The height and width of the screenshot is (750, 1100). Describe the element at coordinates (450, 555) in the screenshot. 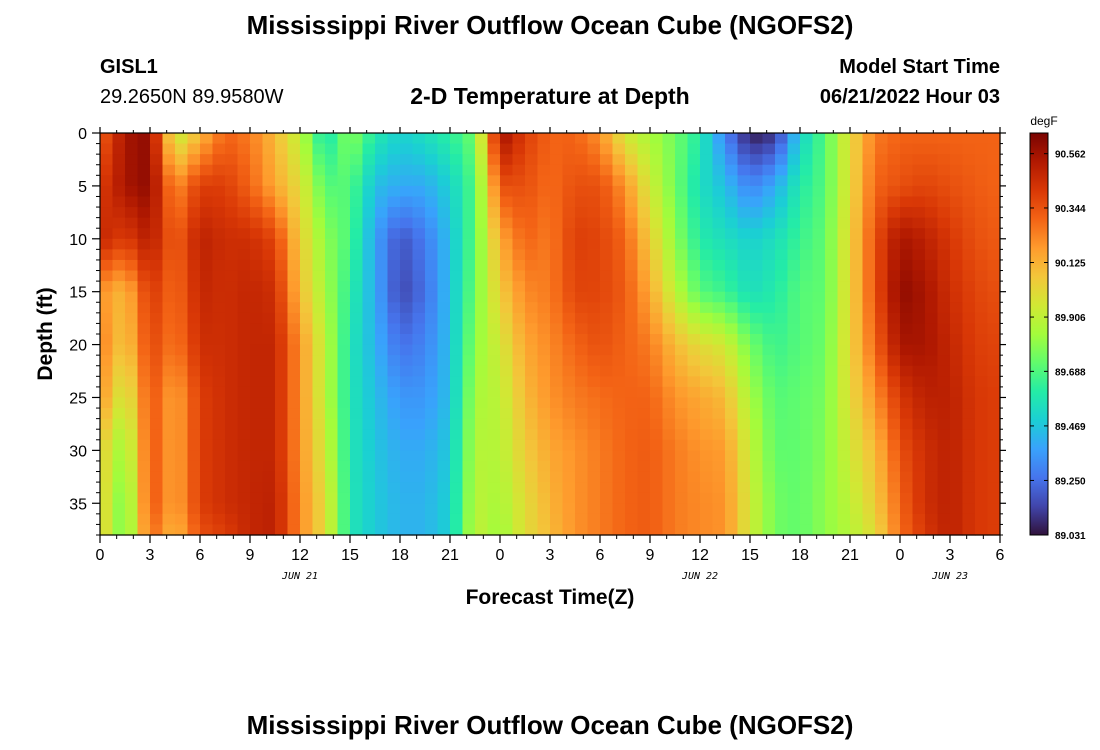

I see `x-tick-label: 21` at that location.